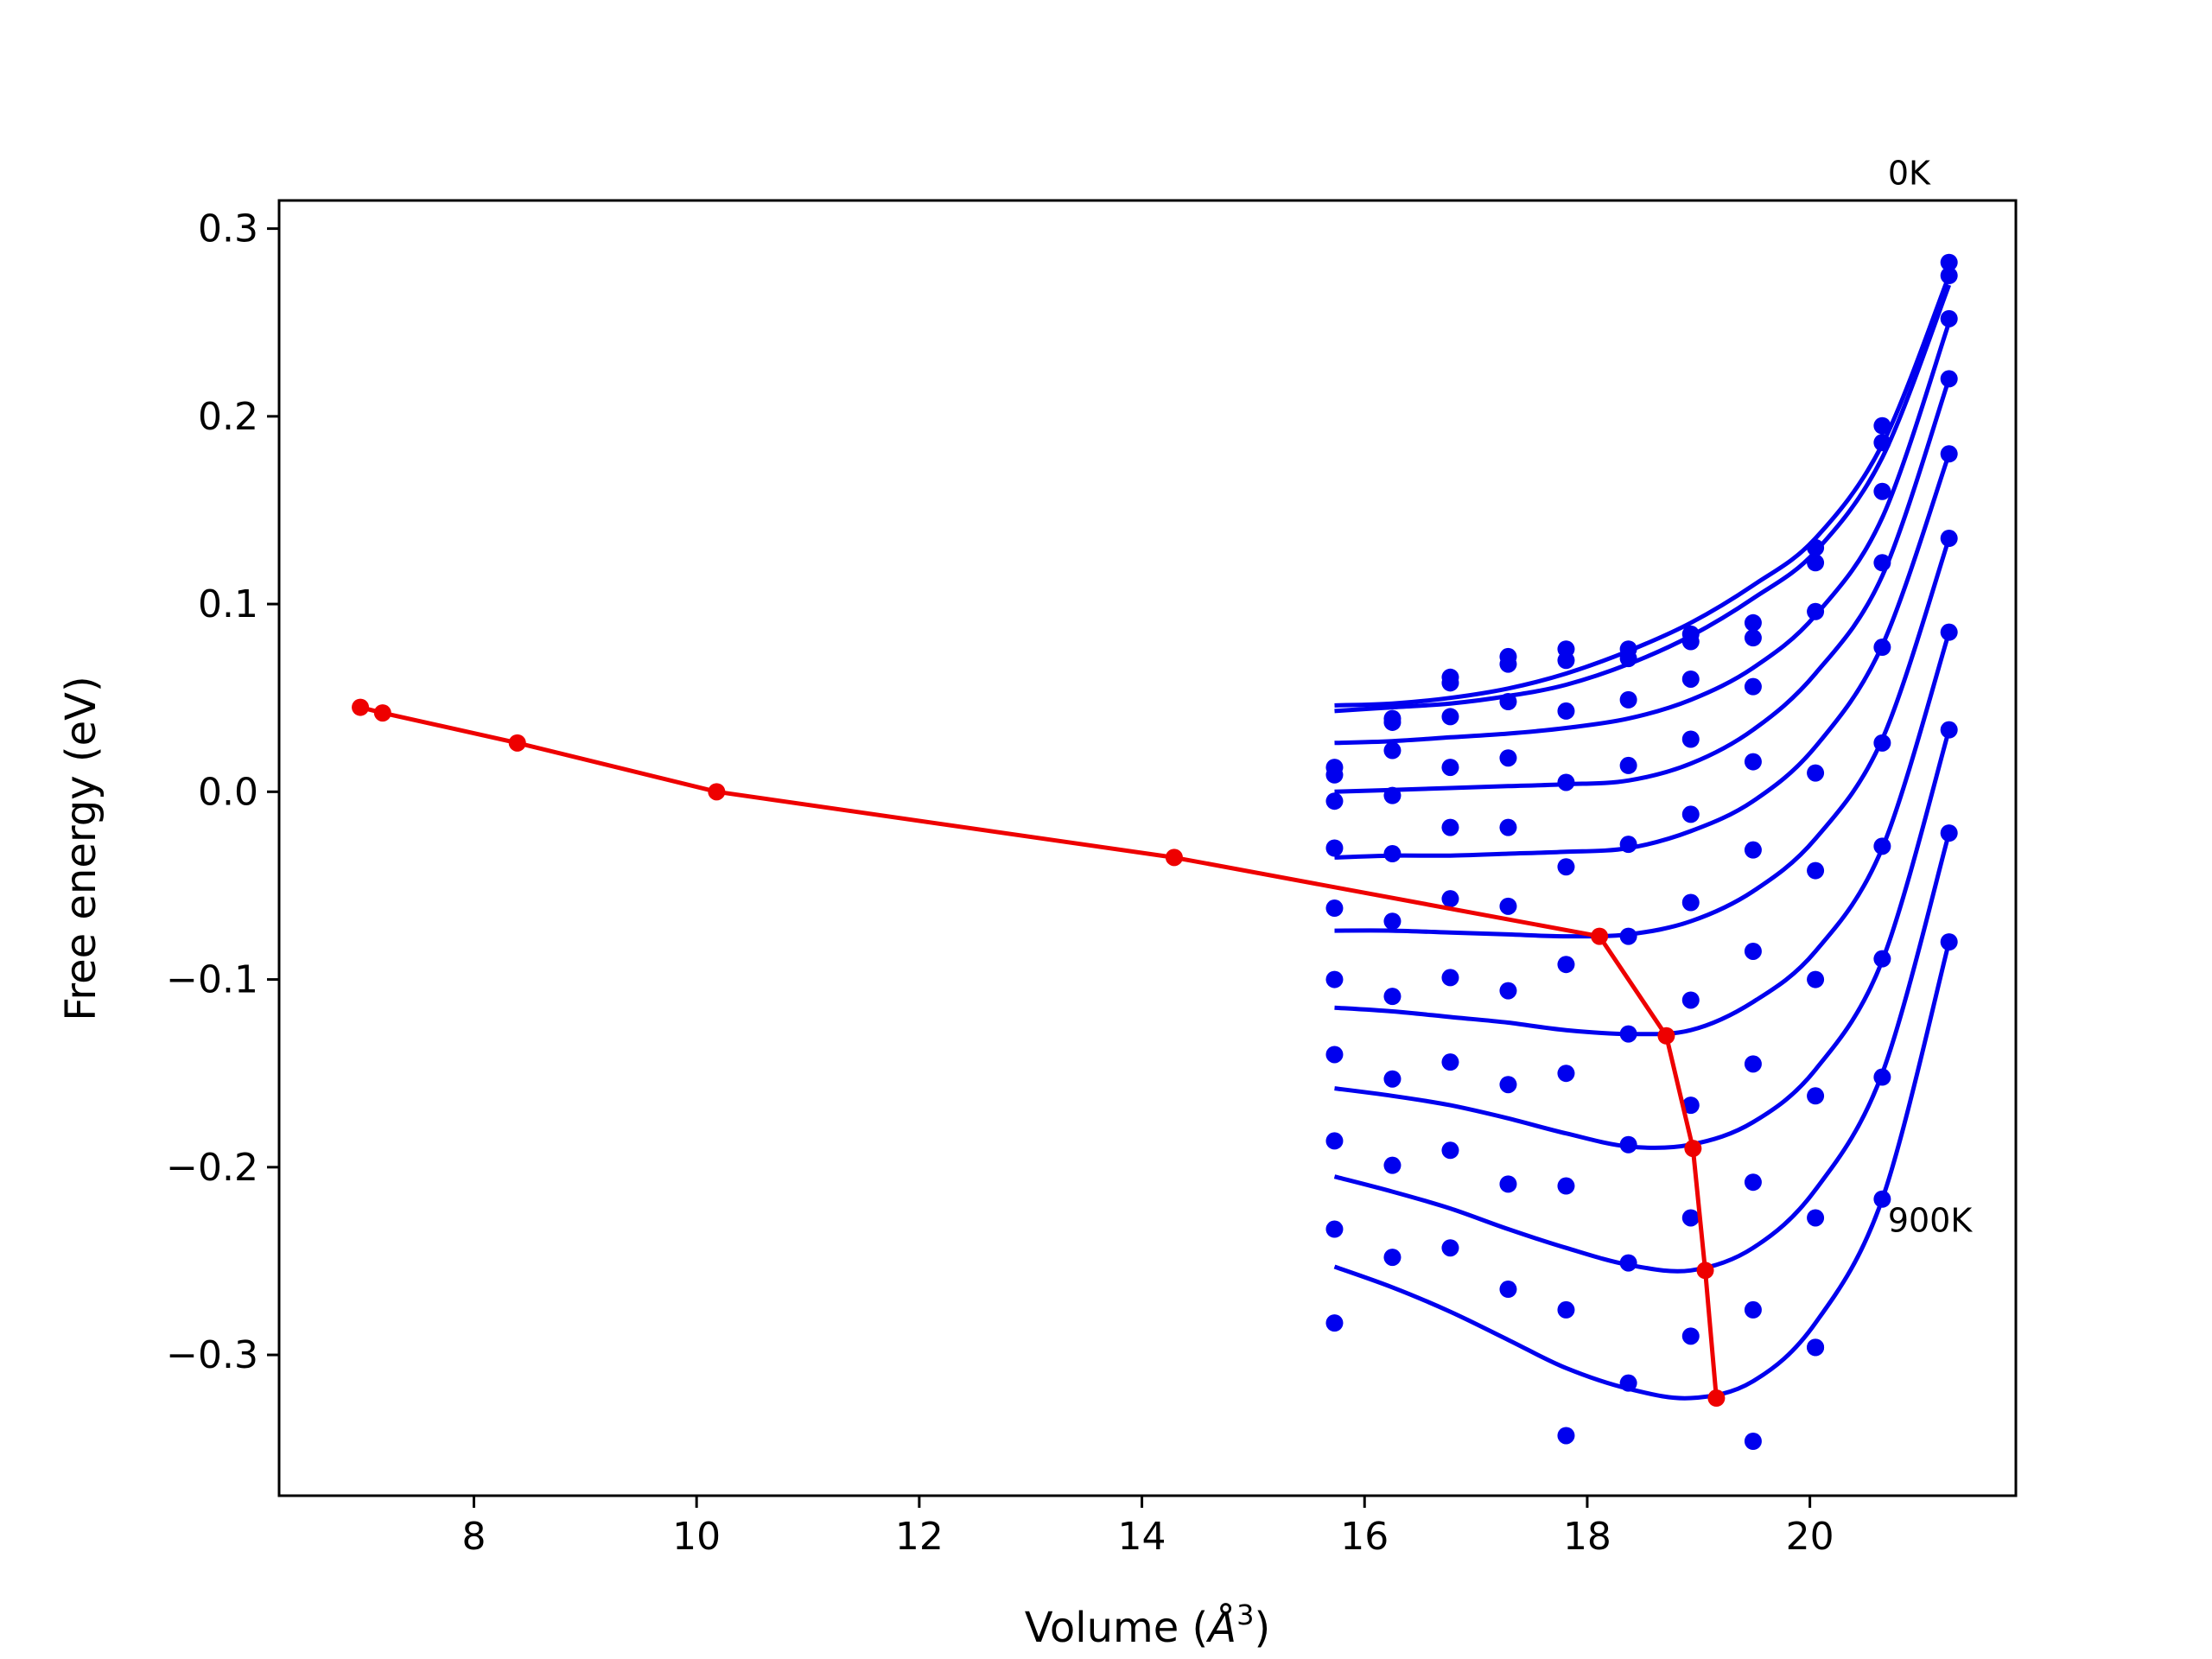  What do you see at coordinates (212, 1168) in the screenshot?
I see `y-tick-label: −0.2` at bounding box center [212, 1168].